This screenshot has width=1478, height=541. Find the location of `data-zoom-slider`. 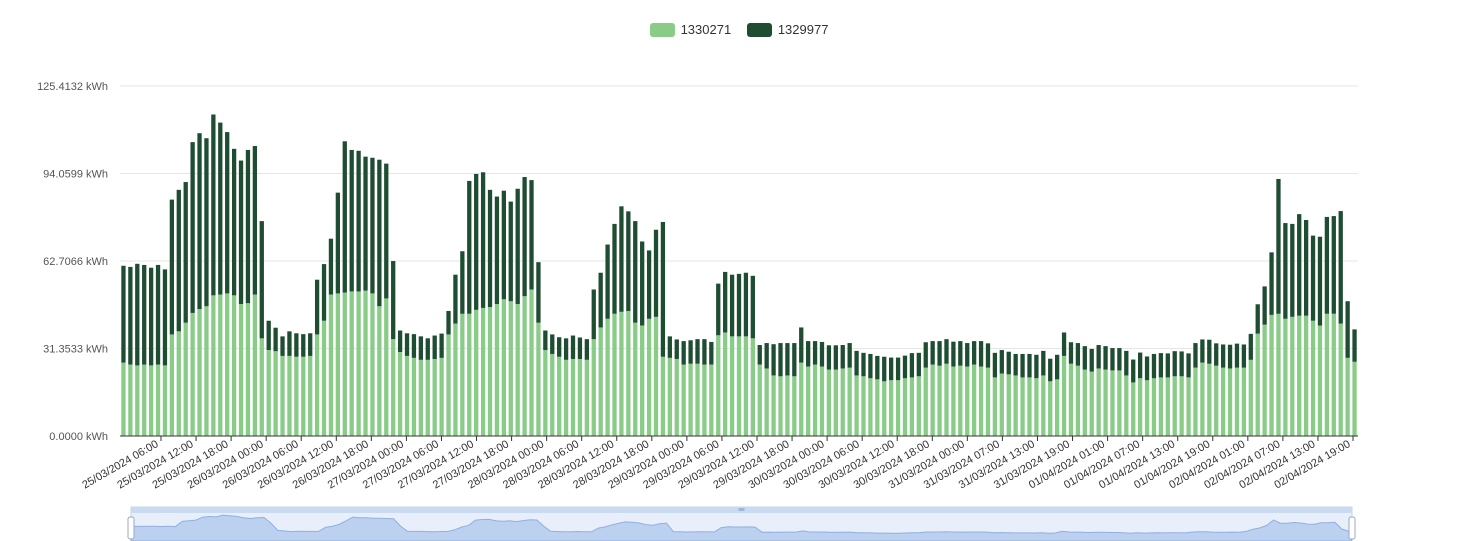

data-zoom-slider is located at coordinates (741, 523).